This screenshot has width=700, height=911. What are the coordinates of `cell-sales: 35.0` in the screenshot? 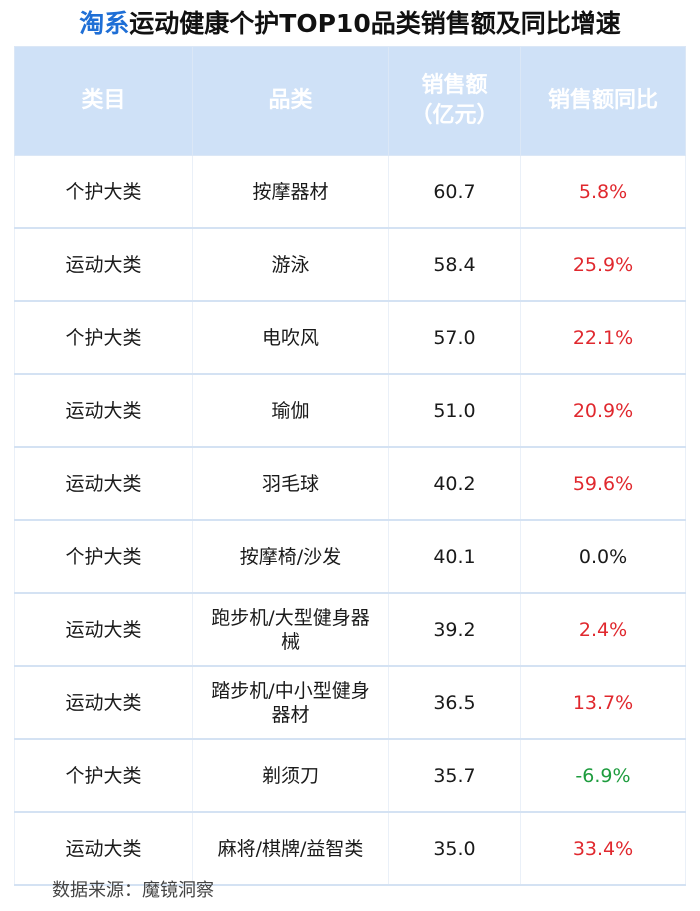 It's located at (454, 849).